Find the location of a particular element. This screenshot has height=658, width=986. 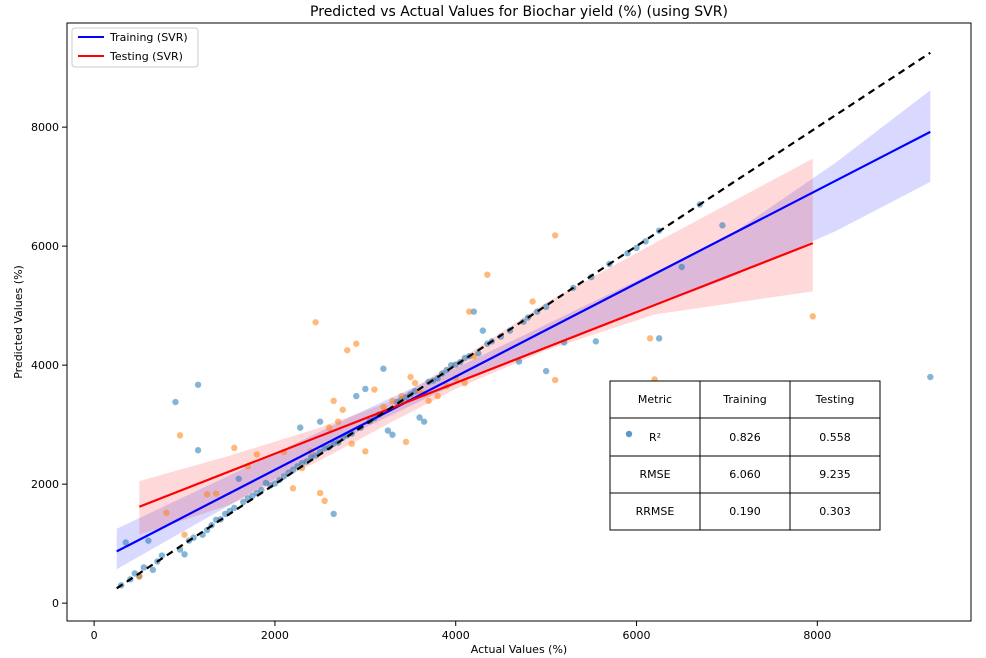

y-tick-label: 2000 is located at coordinates (45, 484).